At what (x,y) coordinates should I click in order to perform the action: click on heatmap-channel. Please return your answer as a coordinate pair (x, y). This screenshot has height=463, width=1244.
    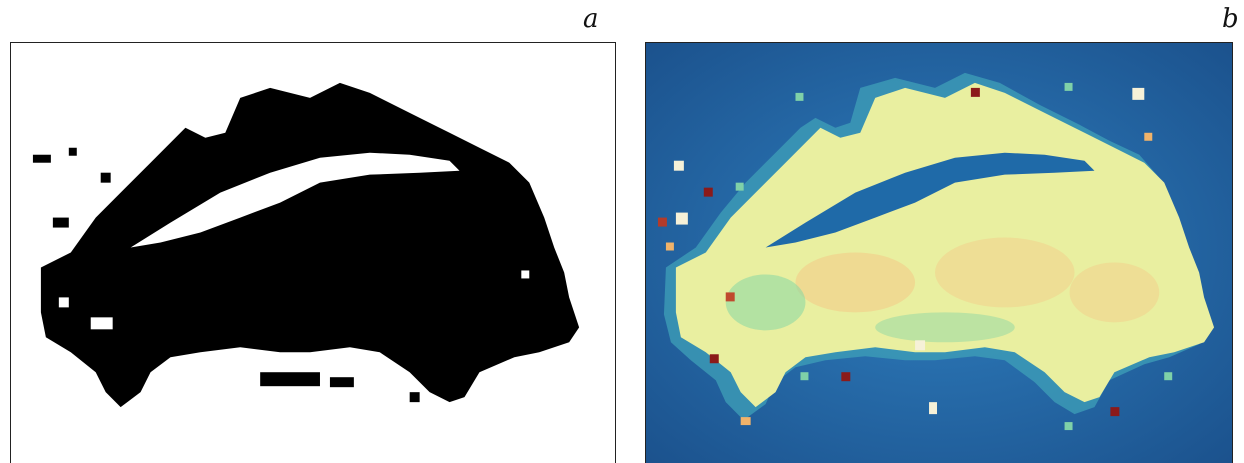
    Looking at the image, I should click on (930, 200).